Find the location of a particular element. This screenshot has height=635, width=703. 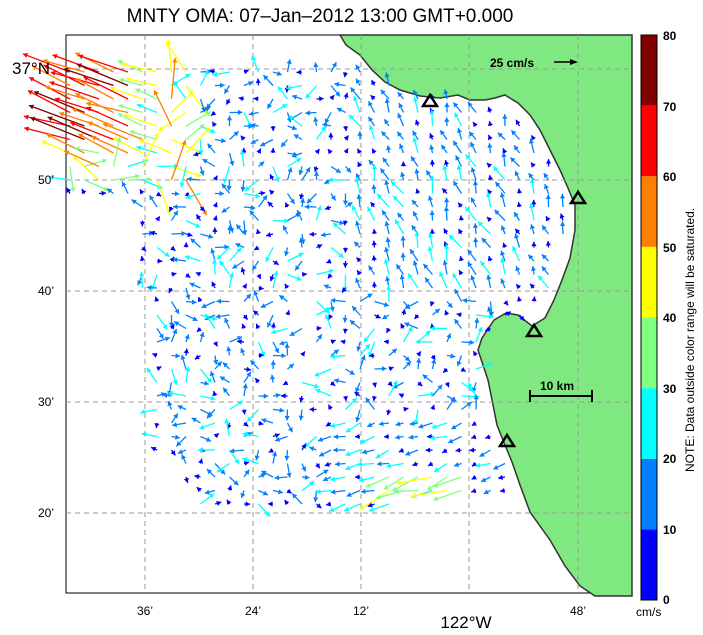

colorbar-segment is located at coordinates (649, 141).